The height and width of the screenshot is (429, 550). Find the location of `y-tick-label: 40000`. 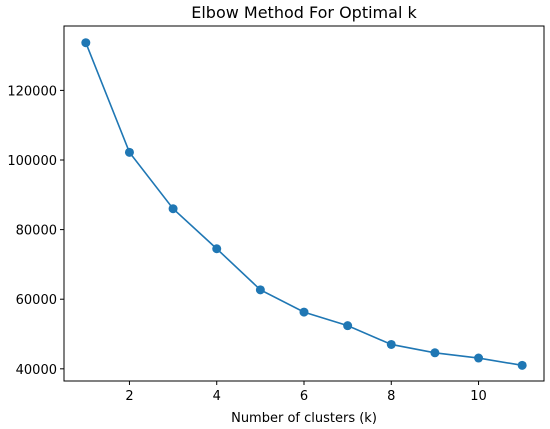

y-tick-label: 40000 is located at coordinates (36, 370).